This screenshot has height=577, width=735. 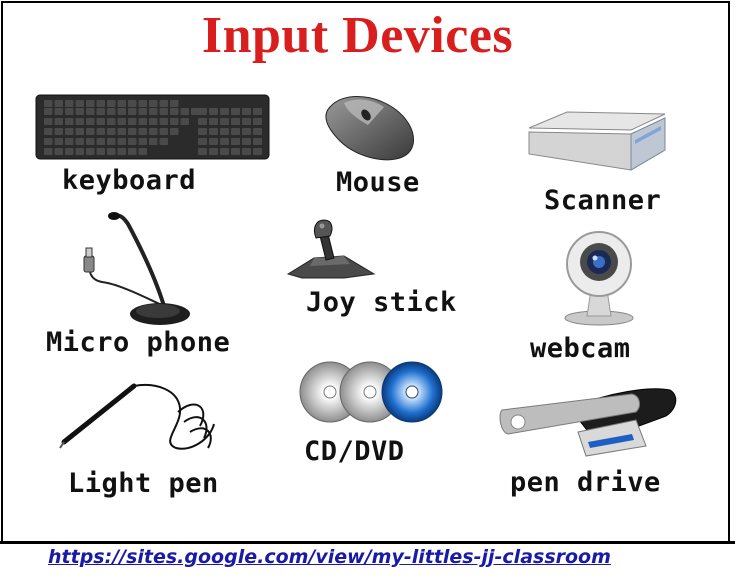 What do you see at coordinates (603, 200) in the screenshot?
I see `label-scanner: Scanner` at bounding box center [603, 200].